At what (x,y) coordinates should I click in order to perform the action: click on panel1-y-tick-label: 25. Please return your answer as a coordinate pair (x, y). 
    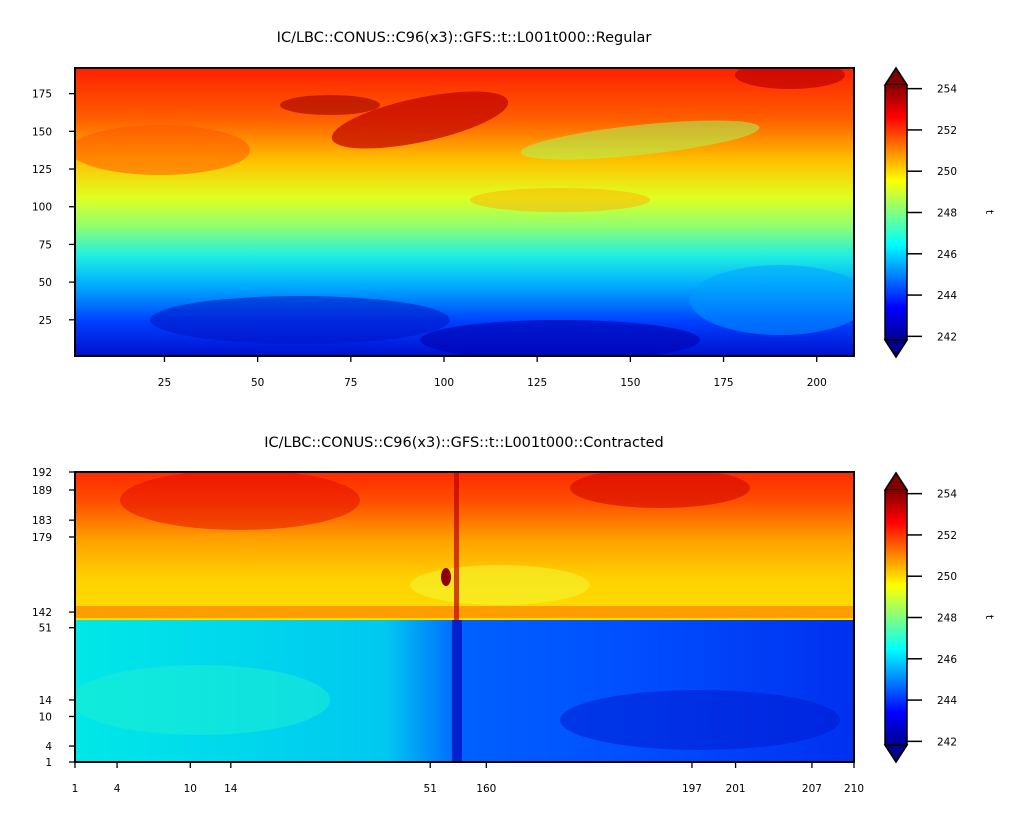
    Looking at the image, I should click on (45, 321).